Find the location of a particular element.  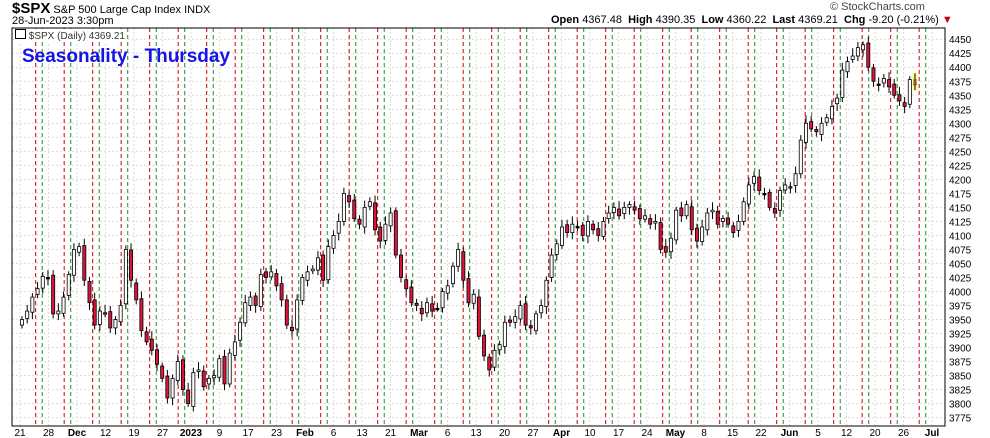

y-tick-label: 4300 is located at coordinates (960, 124).